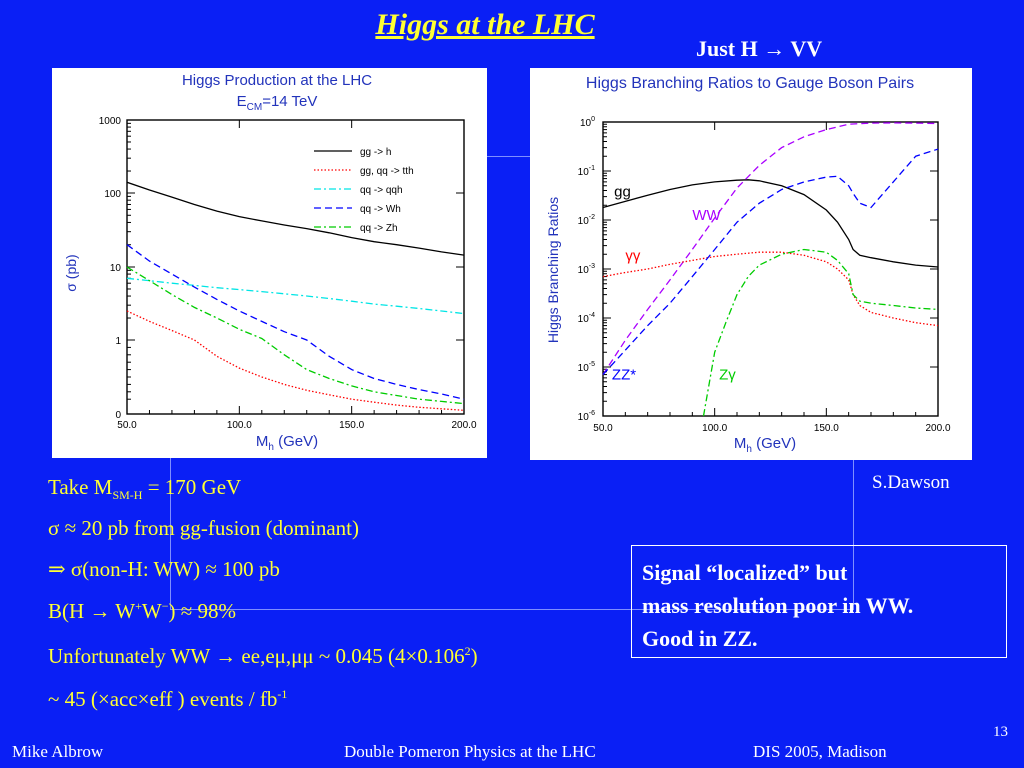  What do you see at coordinates (603, 428) in the screenshot?
I see `chart2-xtick-label: 50.0` at bounding box center [603, 428].